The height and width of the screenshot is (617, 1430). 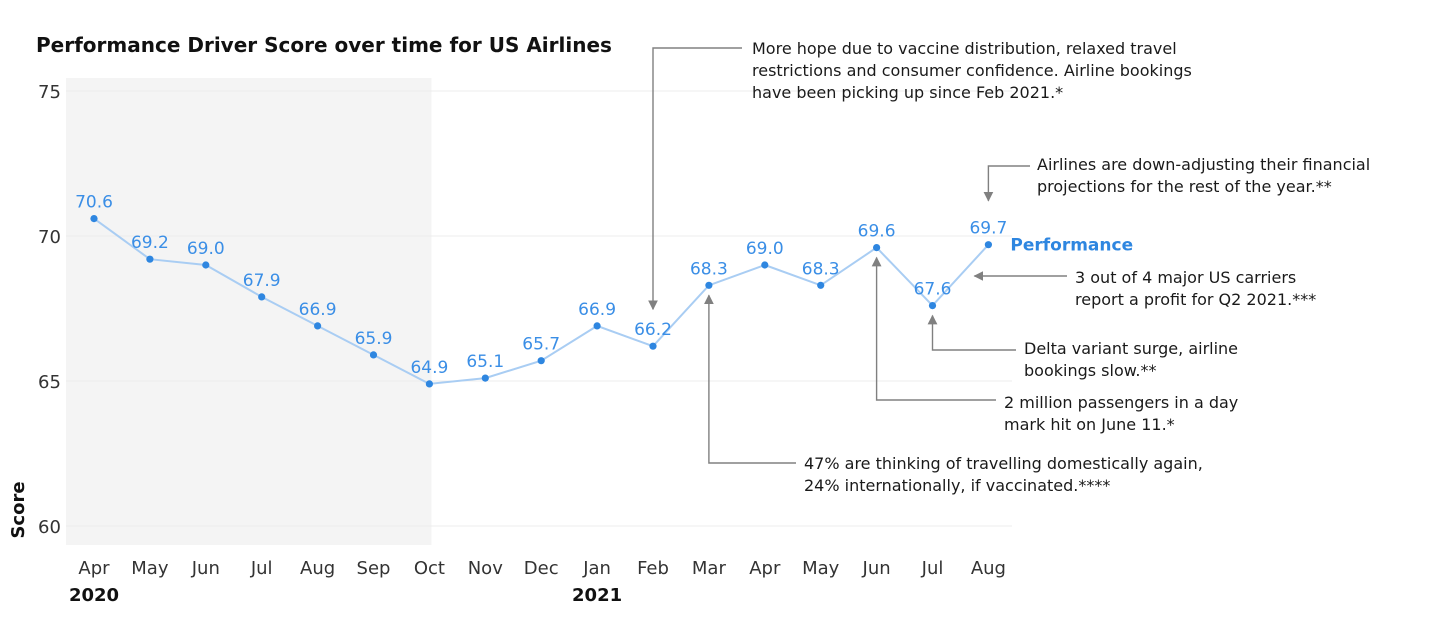 I want to click on y-axis-label: Score, so click(x=18, y=509).